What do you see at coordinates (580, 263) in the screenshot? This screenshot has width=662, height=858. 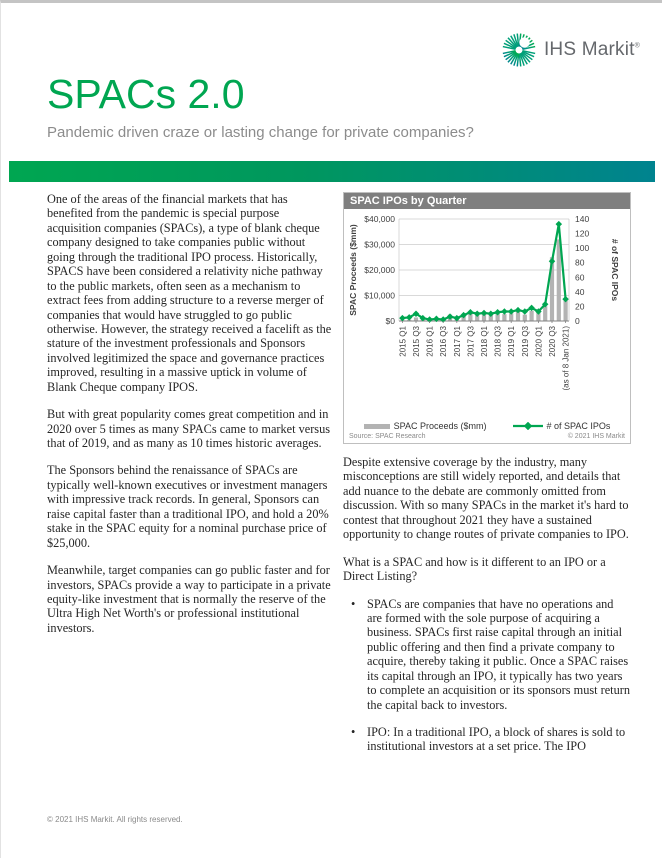 I see `y-axis-right-tick: 80` at bounding box center [580, 263].